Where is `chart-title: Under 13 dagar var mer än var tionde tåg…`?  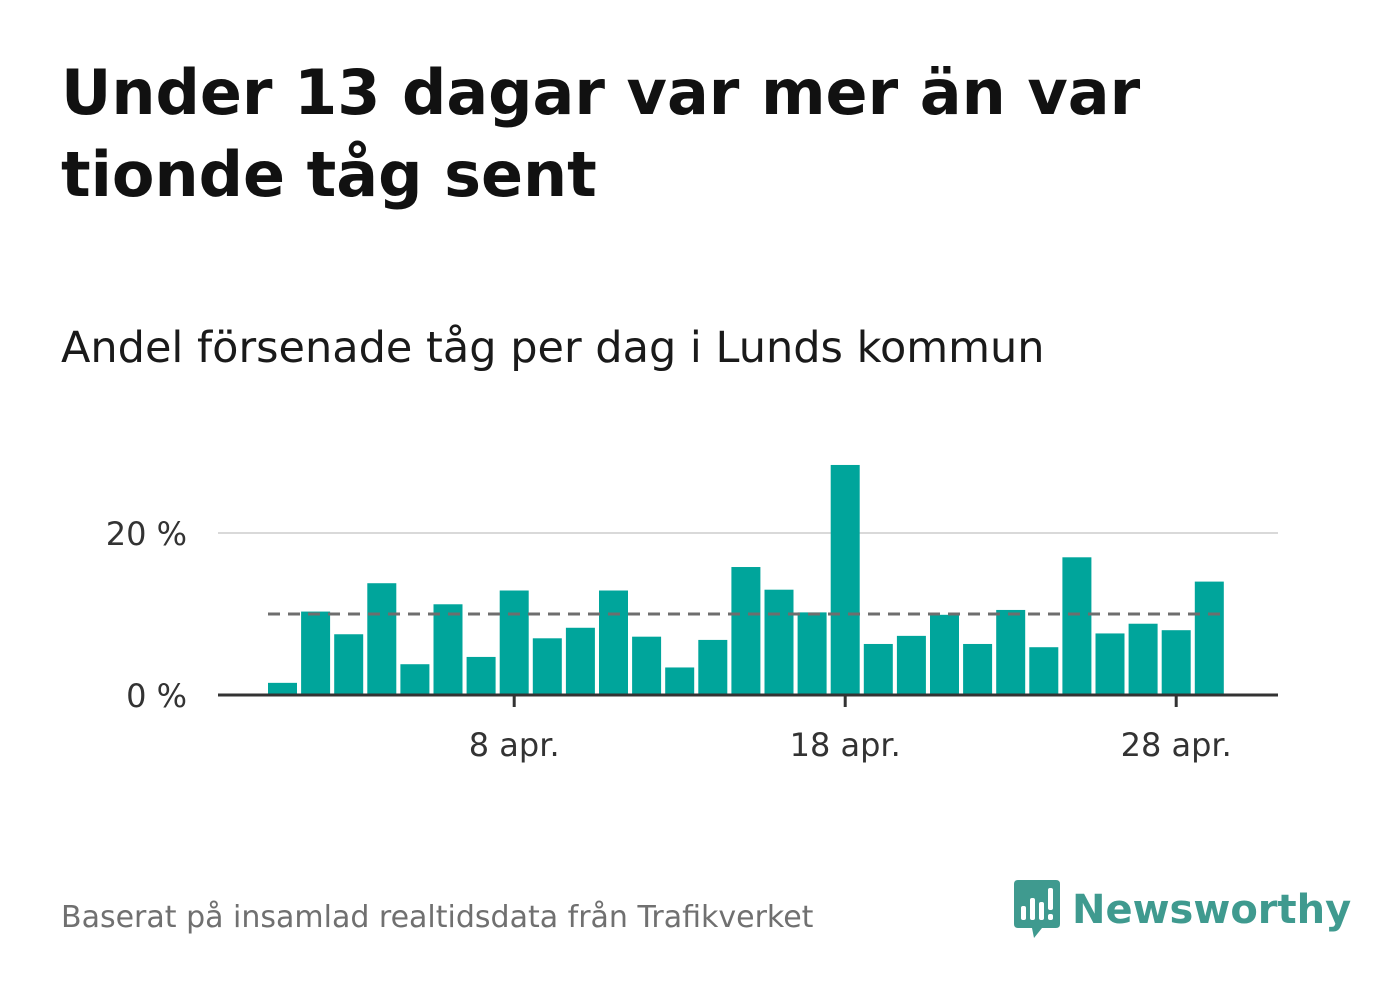 chart-title: Under 13 dagar var mer än var tionde tåg… is located at coordinates (601, 133).